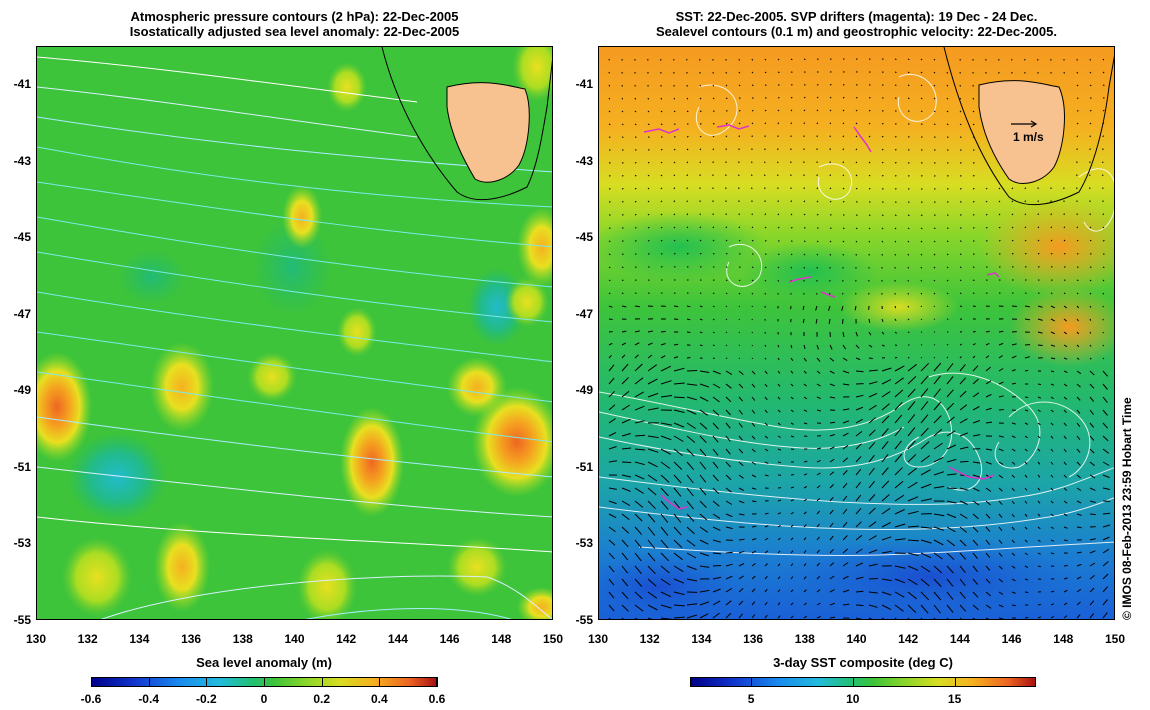  I want to click on lon-tick-label: 148, so click(1063, 639).